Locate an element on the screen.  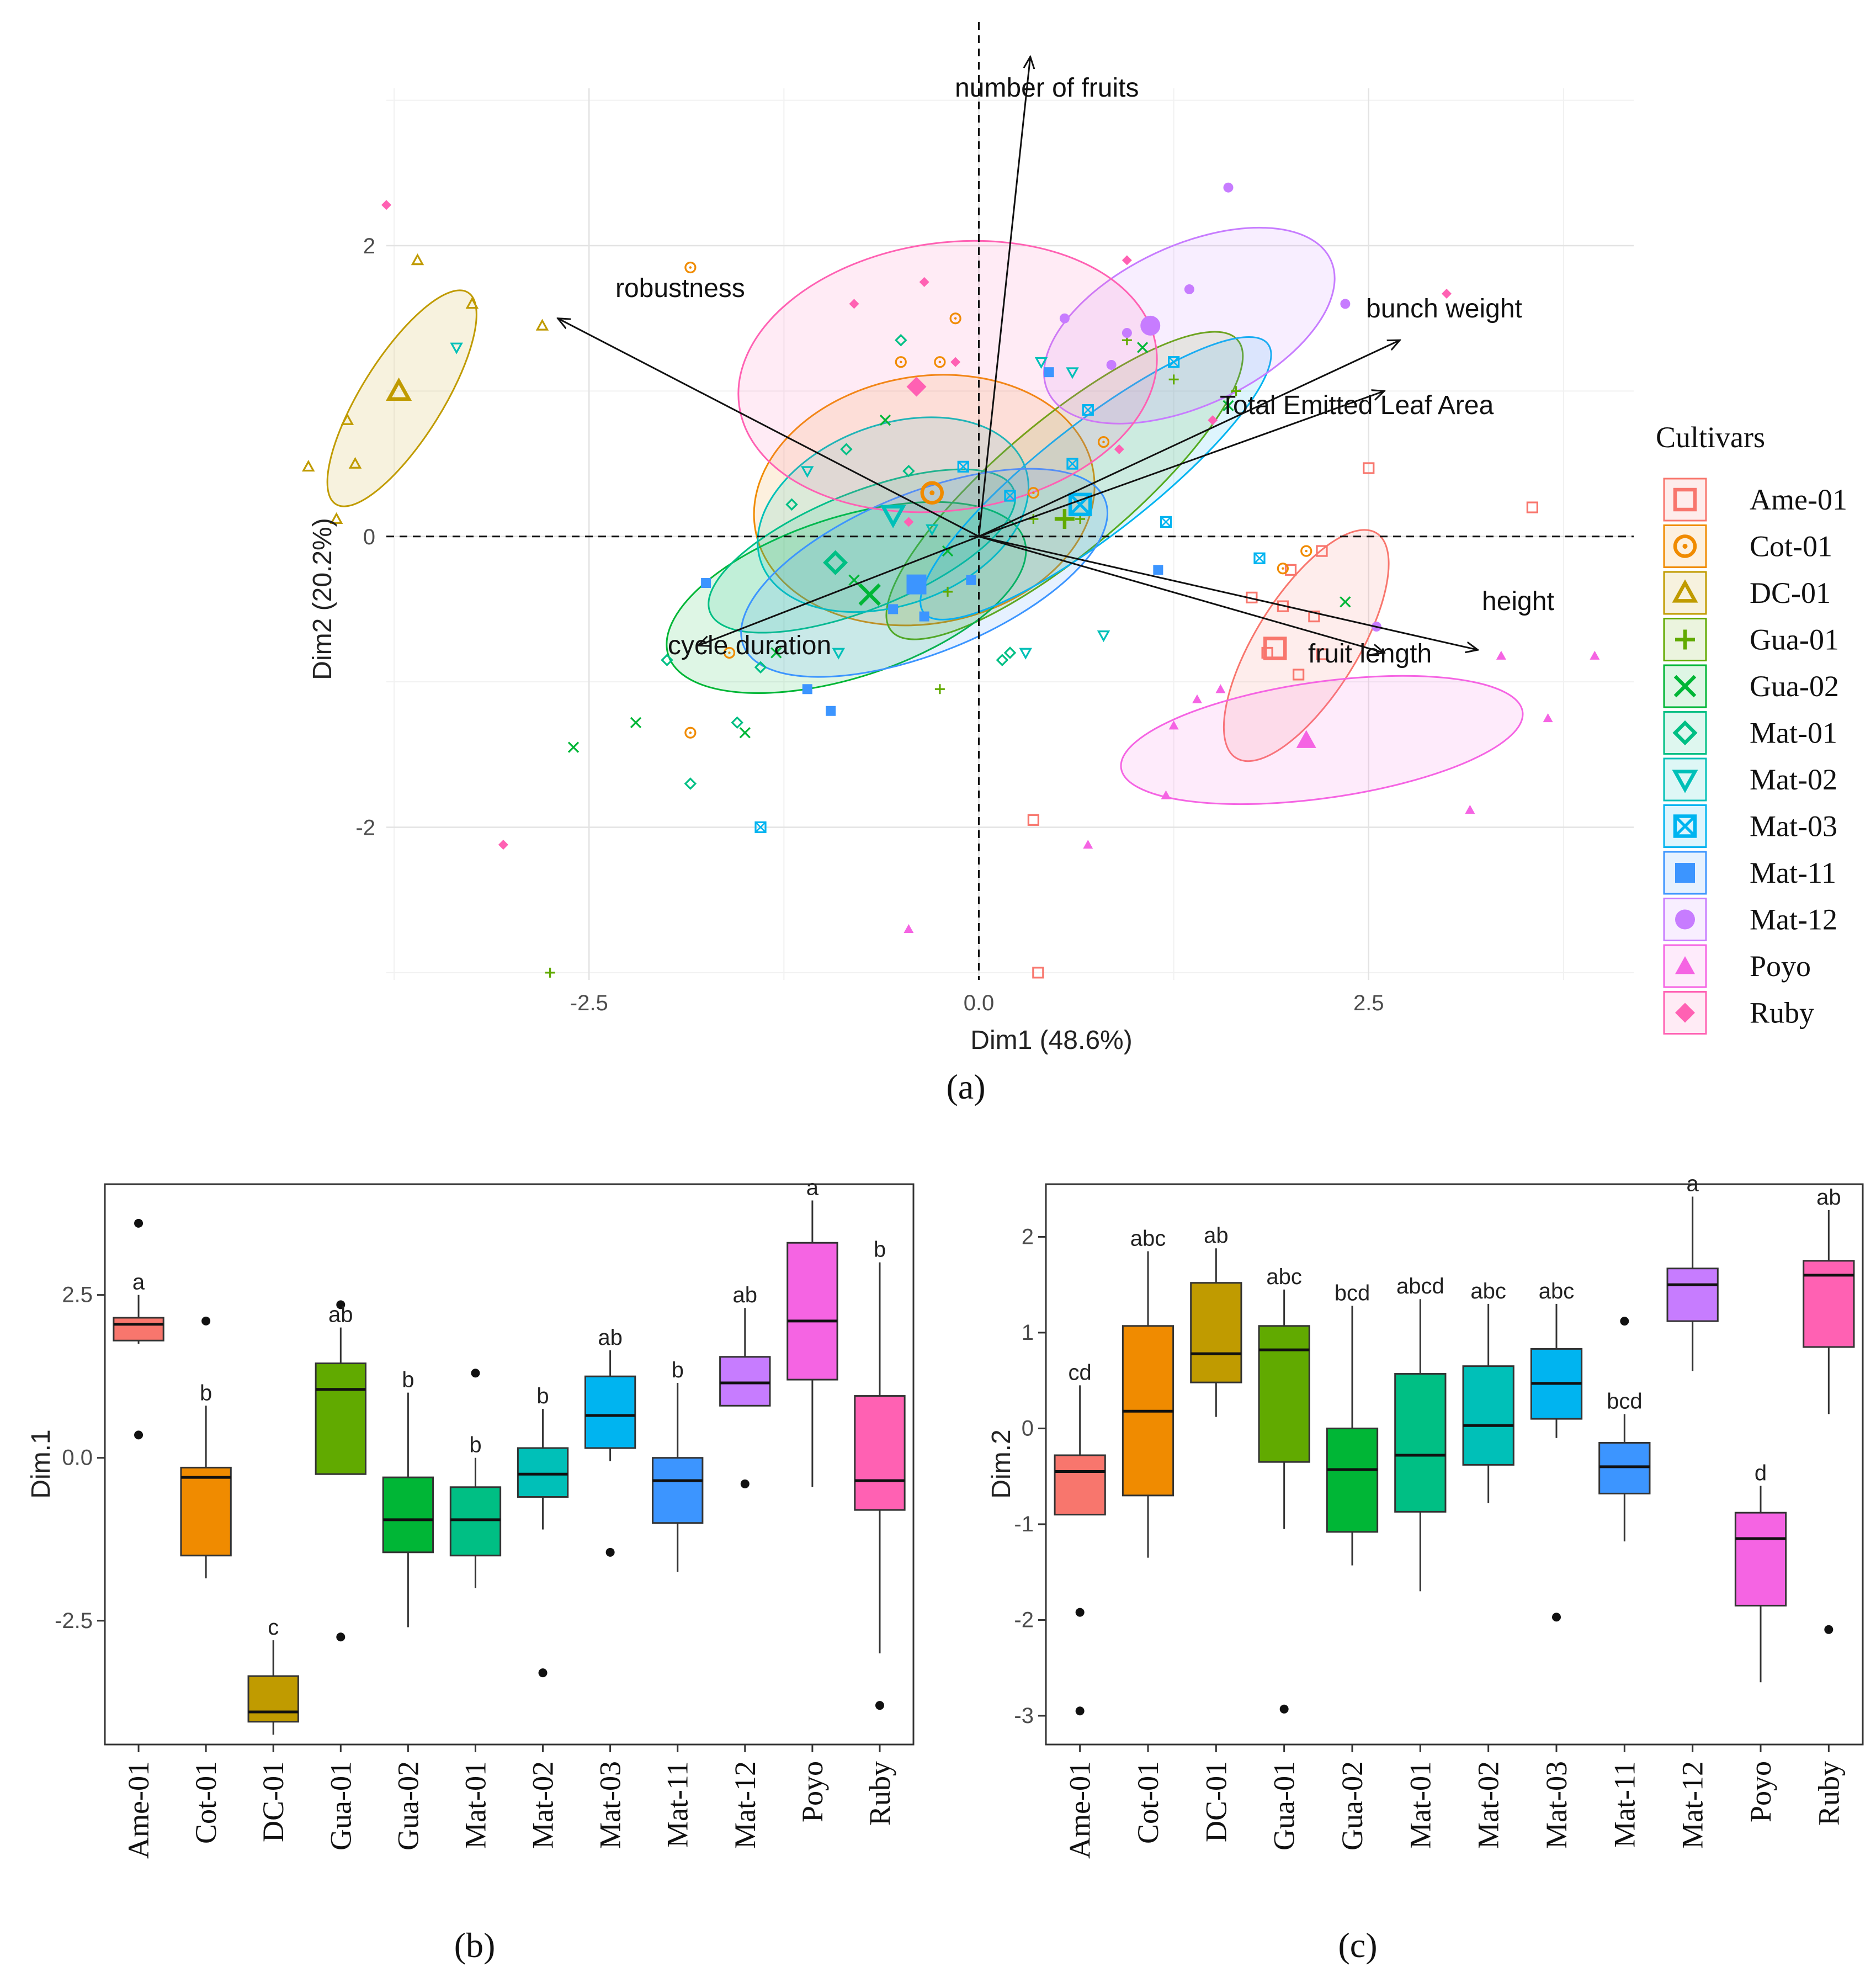
ellipse-poyo is located at coordinates (1322, 740).